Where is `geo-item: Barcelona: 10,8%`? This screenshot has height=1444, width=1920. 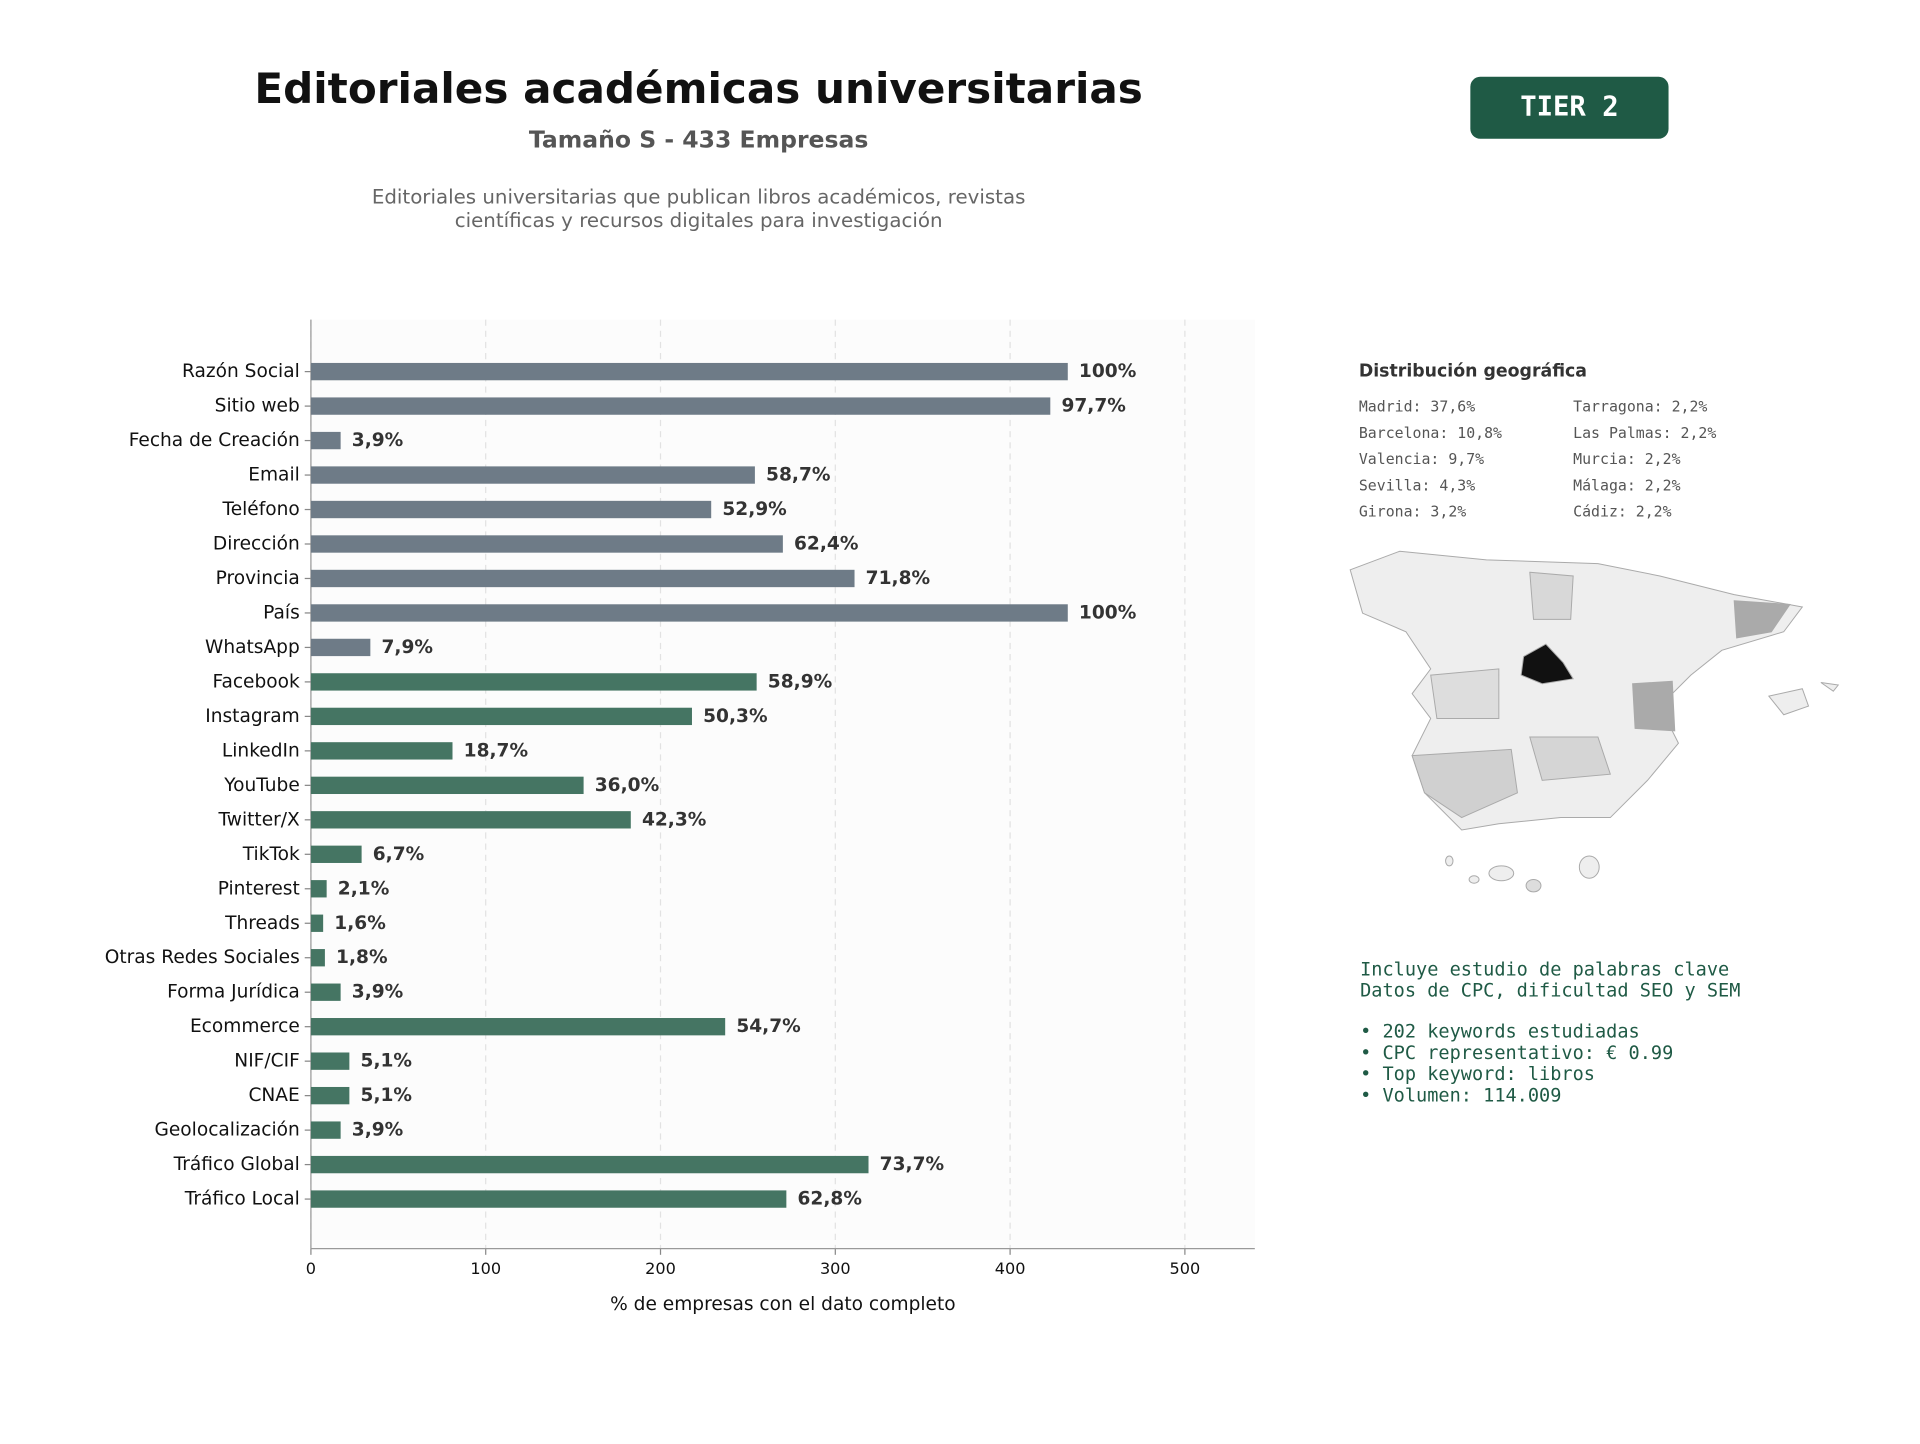 geo-item: Barcelona: 10,8% is located at coordinates (1430, 433).